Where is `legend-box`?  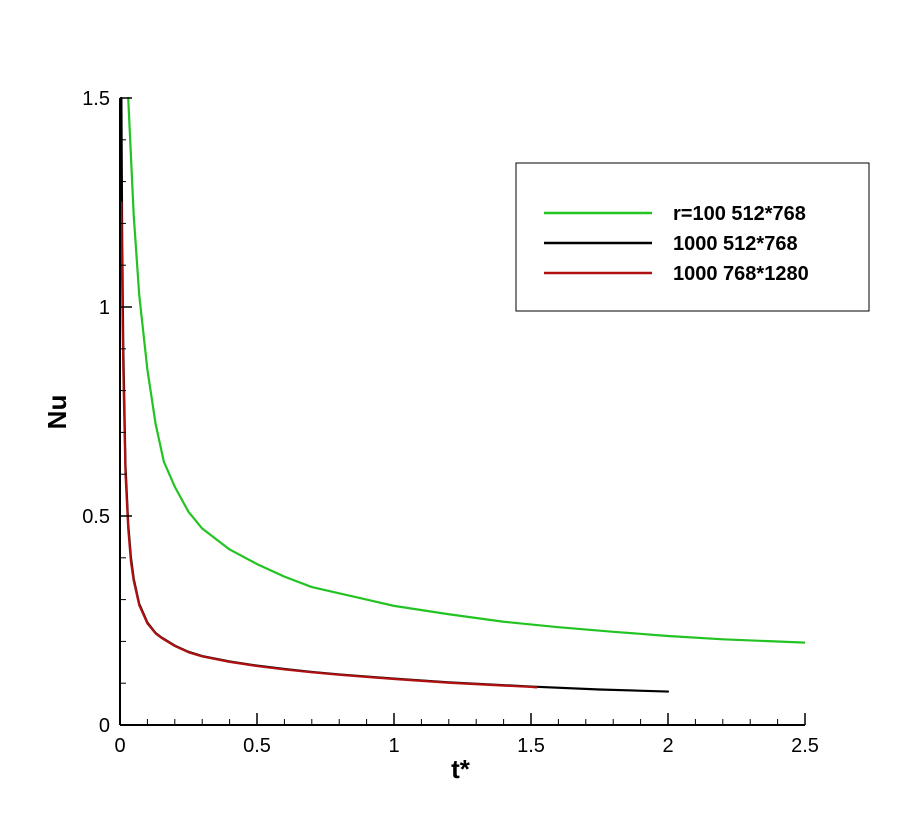
legend-box is located at coordinates (692, 237).